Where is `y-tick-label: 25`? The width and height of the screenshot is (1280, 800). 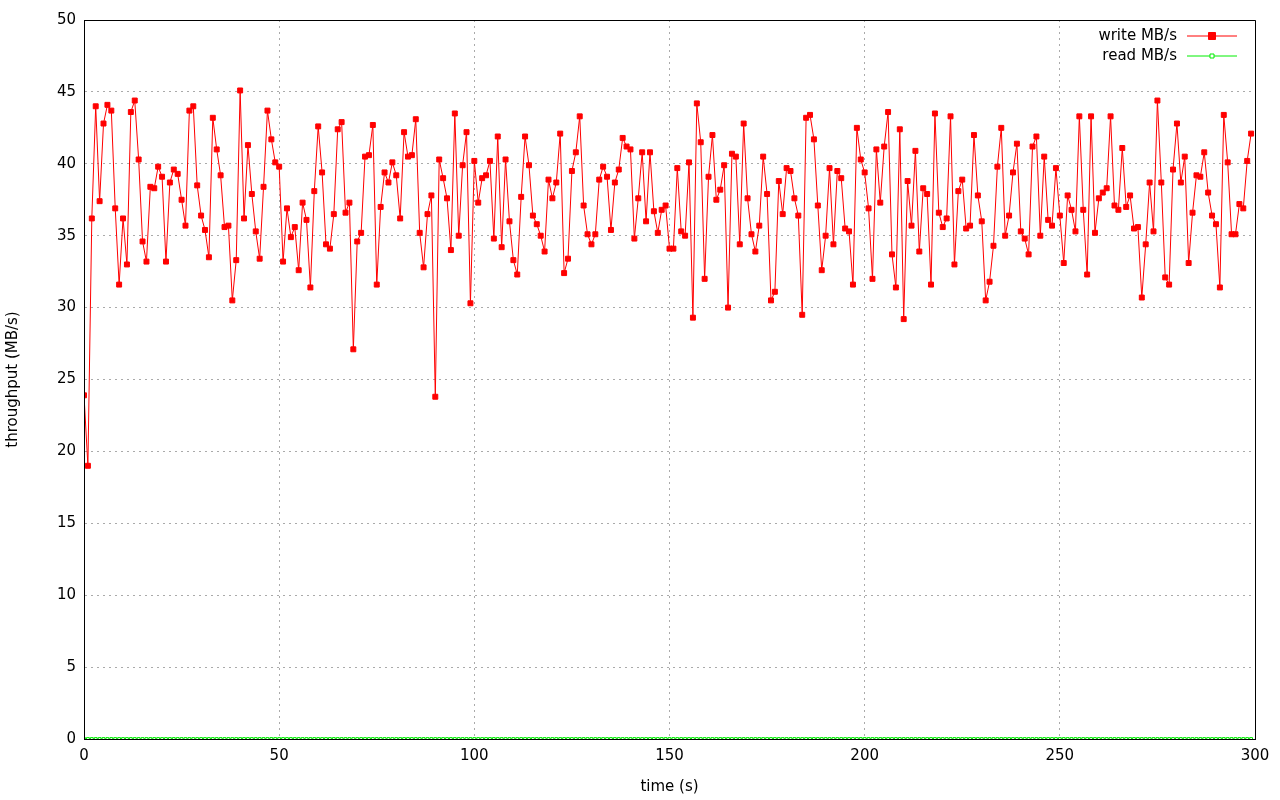 y-tick-label: 25 is located at coordinates (66, 378).